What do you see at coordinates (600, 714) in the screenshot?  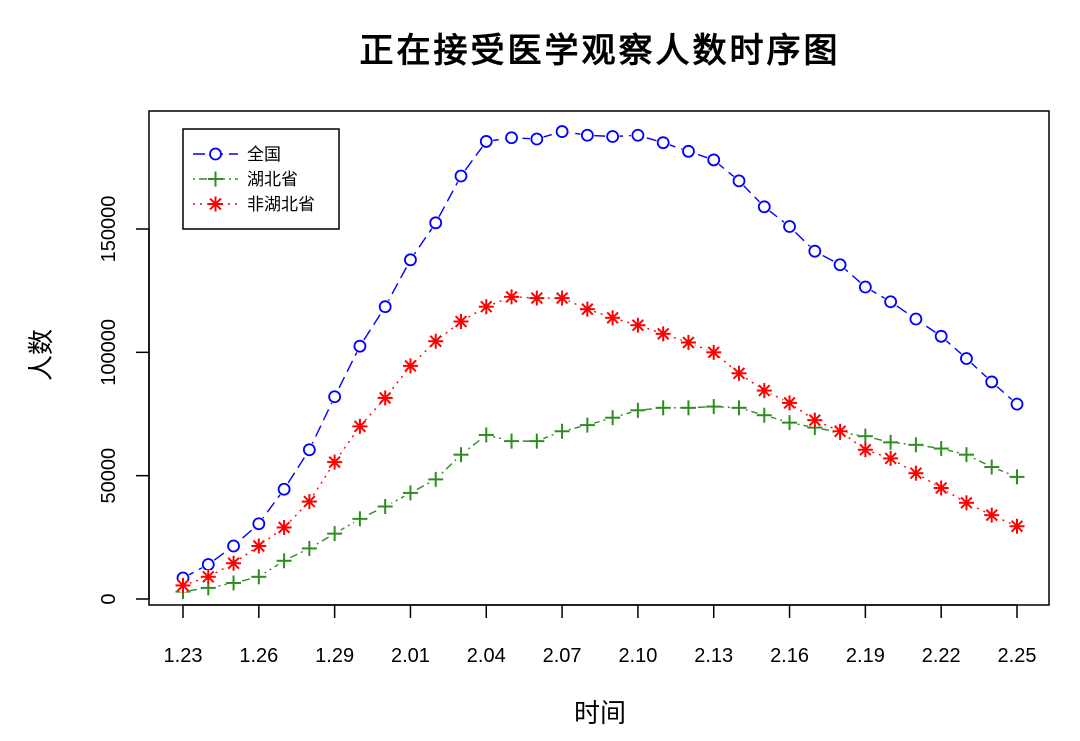 I see `x-axis-label: 时间` at bounding box center [600, 714].